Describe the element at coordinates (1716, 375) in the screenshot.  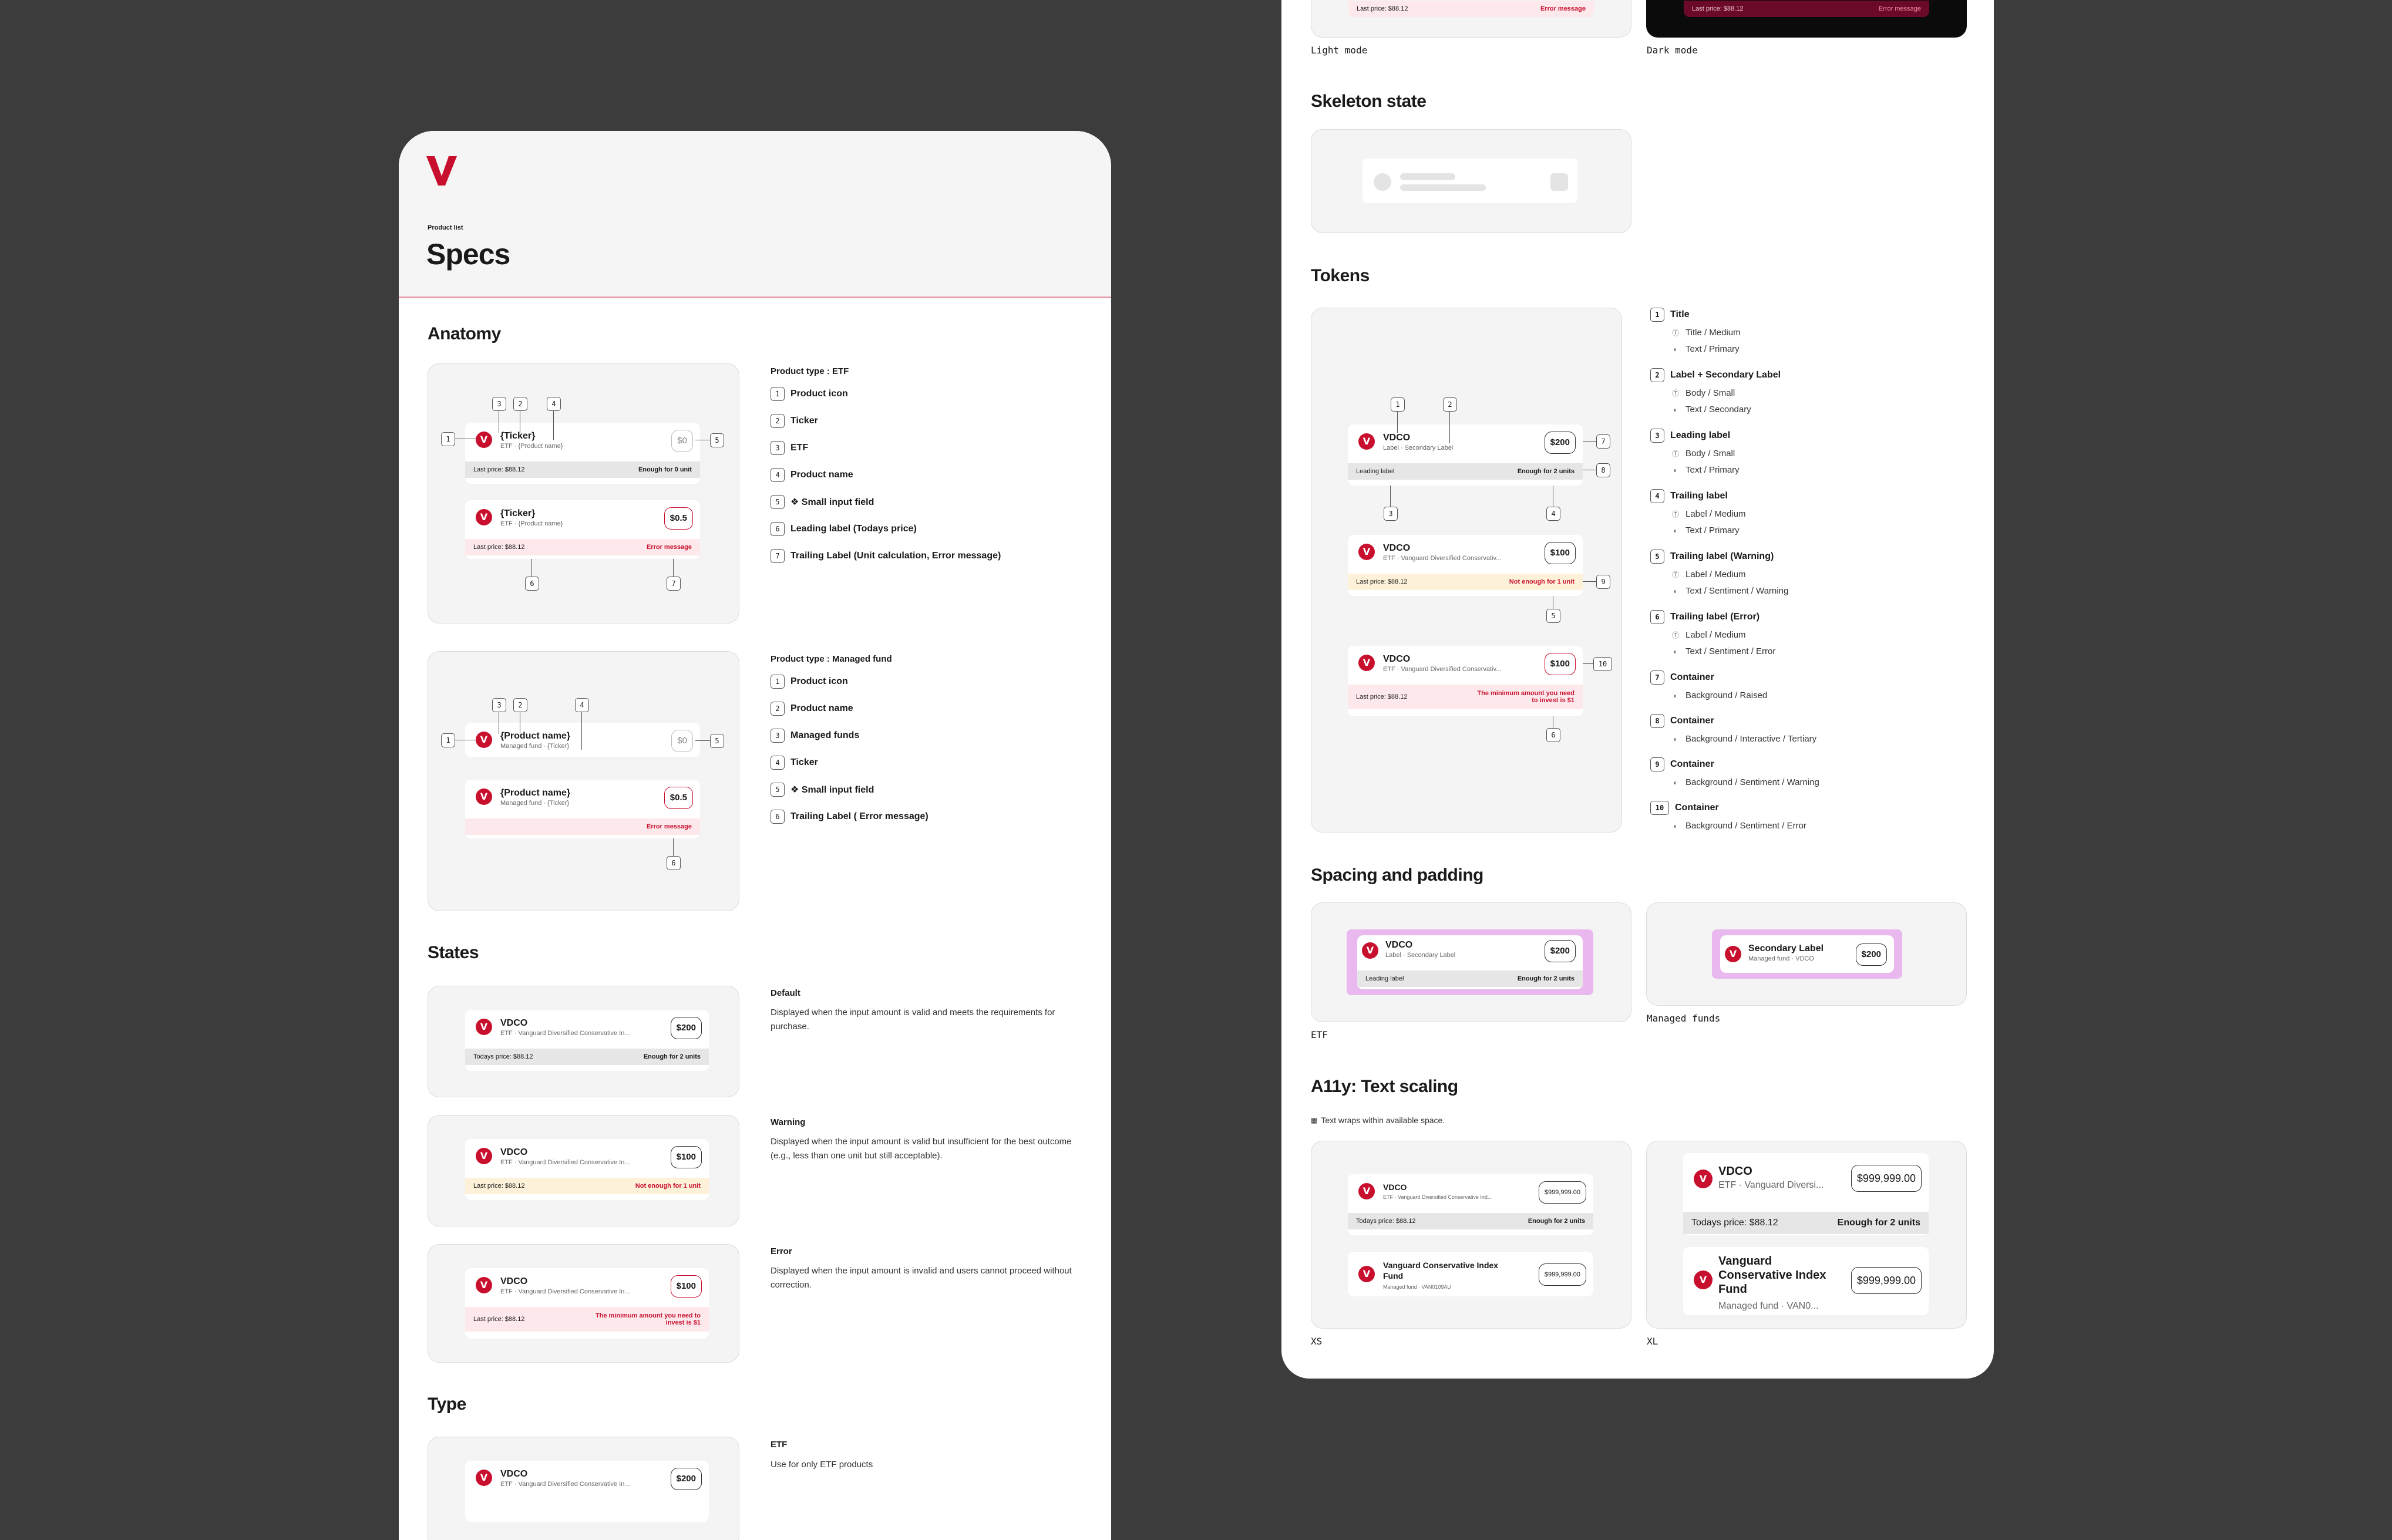
I see `token-2: 2 Label + Secondary Label` at that location.